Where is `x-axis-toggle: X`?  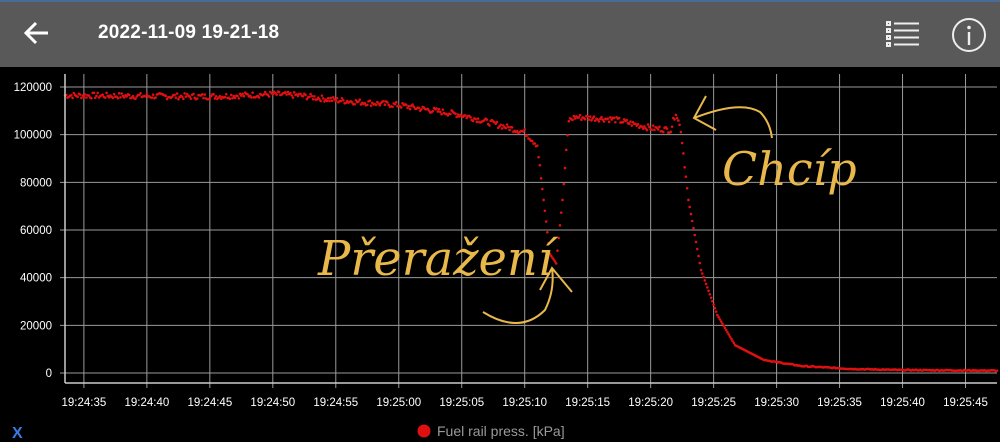 x-axis-toggle: X is located at coordinates (17, 433).